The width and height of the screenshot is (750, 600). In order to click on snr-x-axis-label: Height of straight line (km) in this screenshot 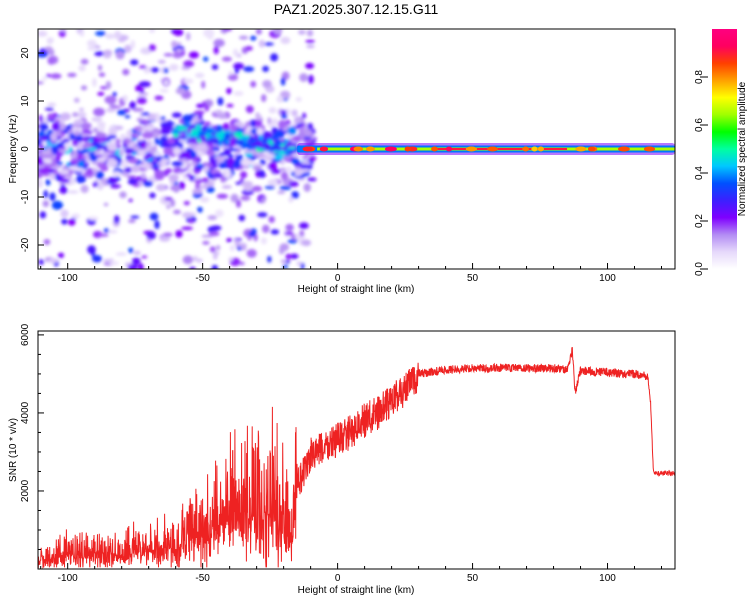, I will do `click(356, 590)`.